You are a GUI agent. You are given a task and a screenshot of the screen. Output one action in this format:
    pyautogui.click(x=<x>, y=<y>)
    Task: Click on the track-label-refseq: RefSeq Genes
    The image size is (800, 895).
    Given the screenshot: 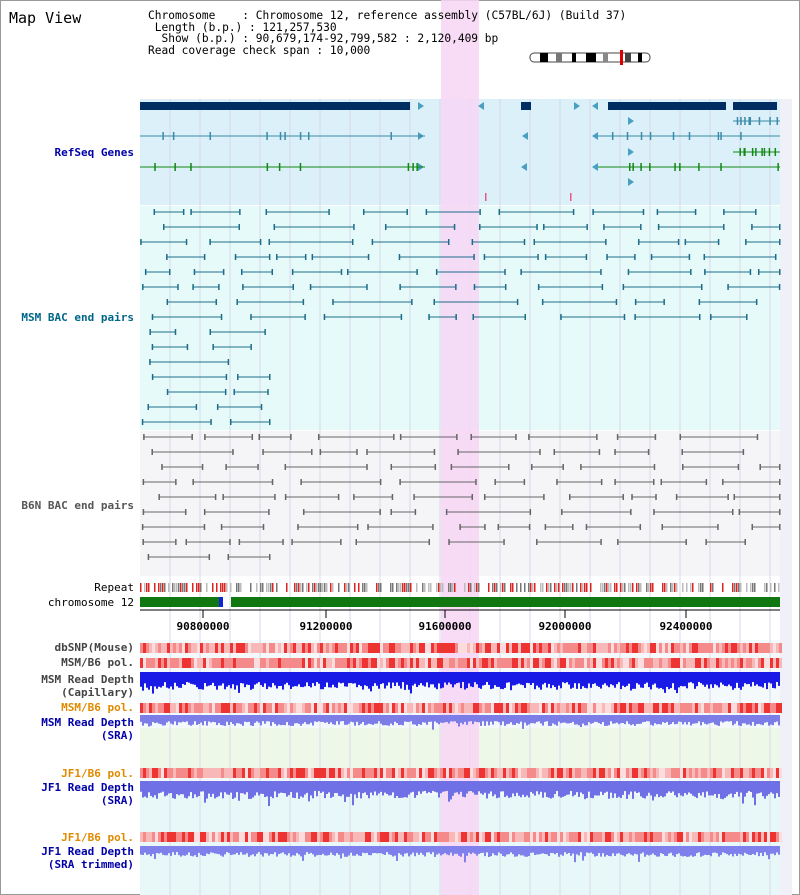 What is the action you would take?
    pyautogui.click(x=94, y=152)
    